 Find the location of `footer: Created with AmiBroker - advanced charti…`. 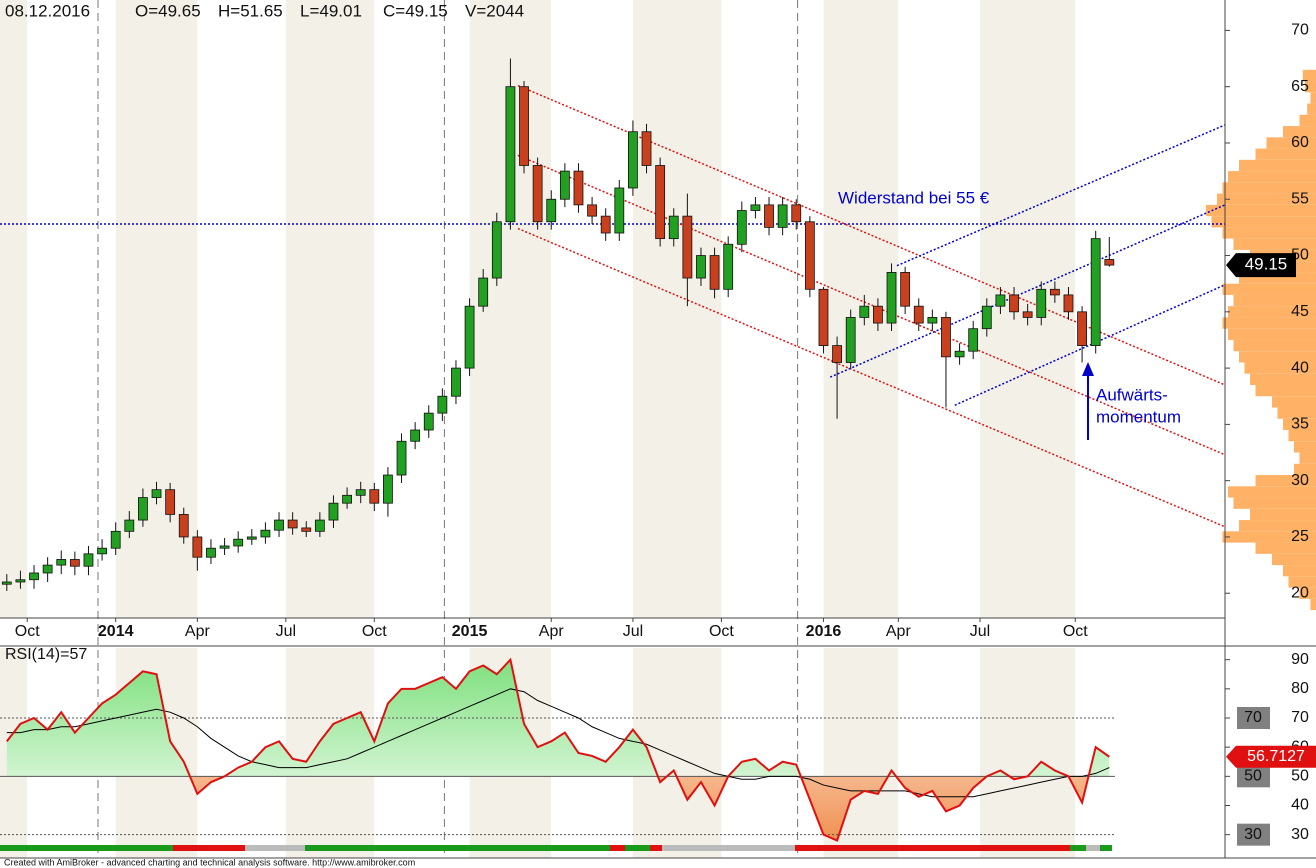

footer: Created with AmiBroker - advanced charti… is located at coordinates (209, 862).